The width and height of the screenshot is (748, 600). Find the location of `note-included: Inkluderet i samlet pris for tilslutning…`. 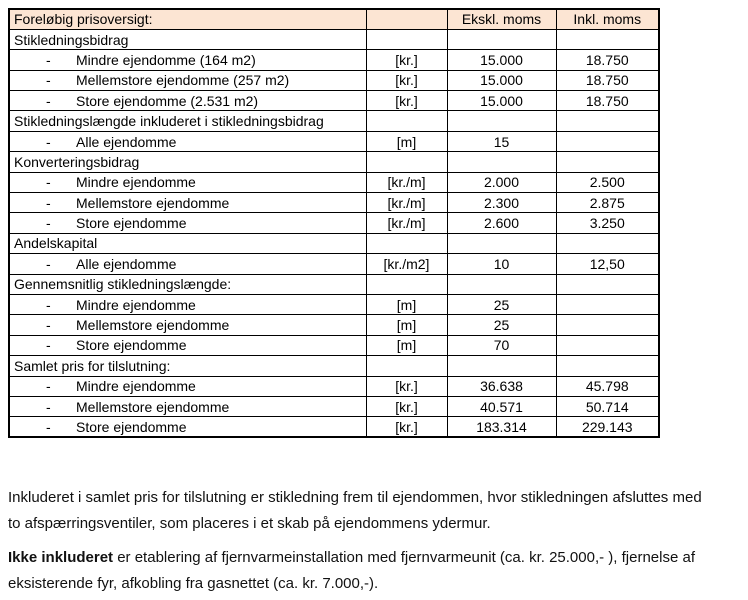

note-included: Inkluderet i samlet pris for tilslutning… is located at coordinates (355, 510).